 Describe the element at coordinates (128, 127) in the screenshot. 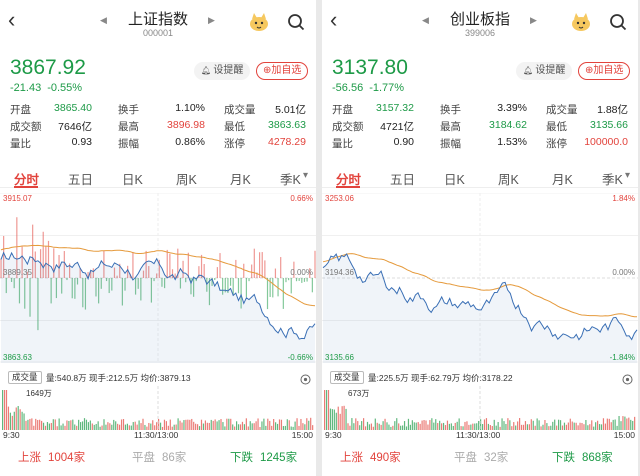

I see `stat-label: 最高` at that location.